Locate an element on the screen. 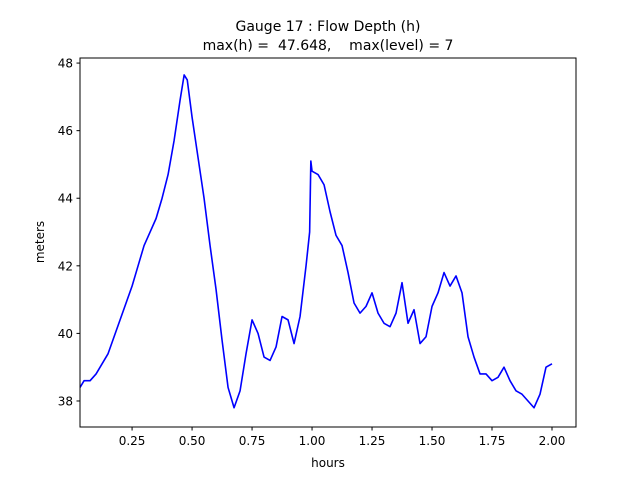 This screenshot has width=640, height=480. x-tick-label: 2.00 is located at coordinates (552, 441).